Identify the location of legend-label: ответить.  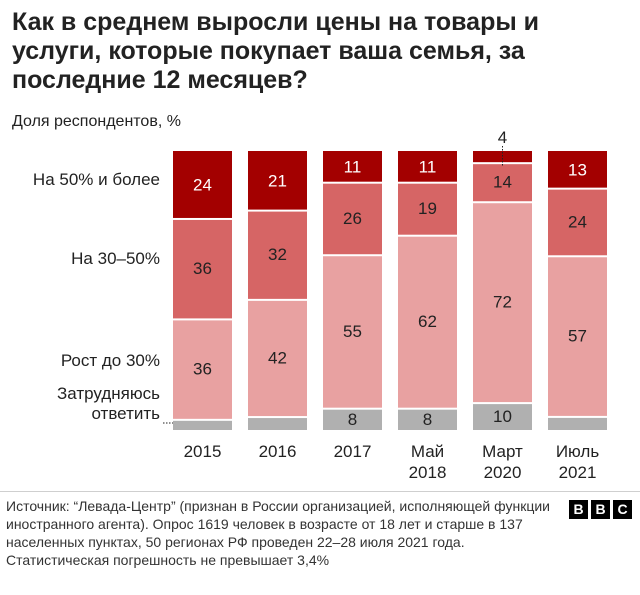
(125, 413).